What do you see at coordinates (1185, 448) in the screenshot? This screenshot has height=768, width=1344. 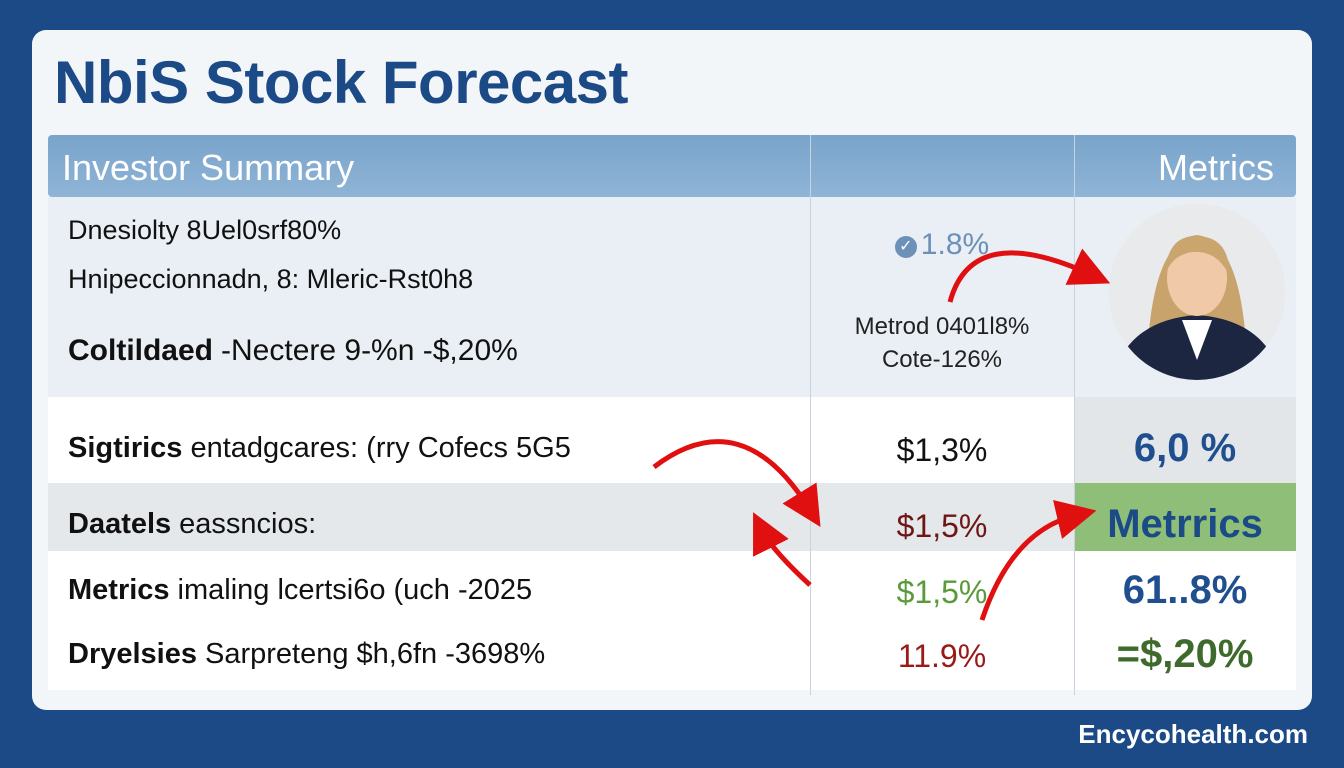 I see `right-value: 6,0 %` at bounding box center [1185, 448].